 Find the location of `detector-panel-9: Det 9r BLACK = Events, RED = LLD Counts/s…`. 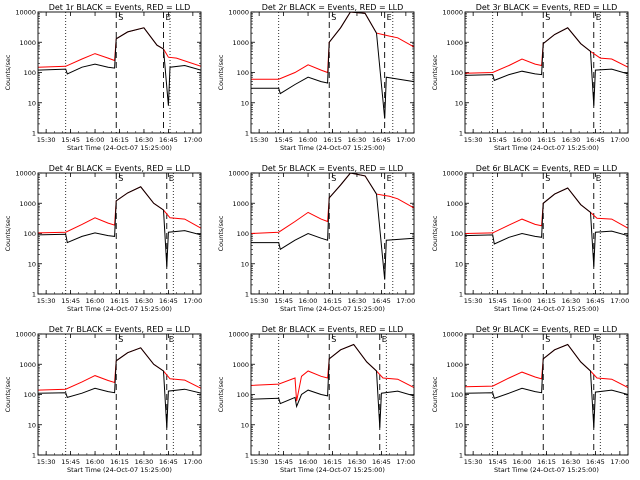

detector-panel-9: Det 9r BLACK = Events, RED = LLD Counts/s… is located at coordinates (530, 399).